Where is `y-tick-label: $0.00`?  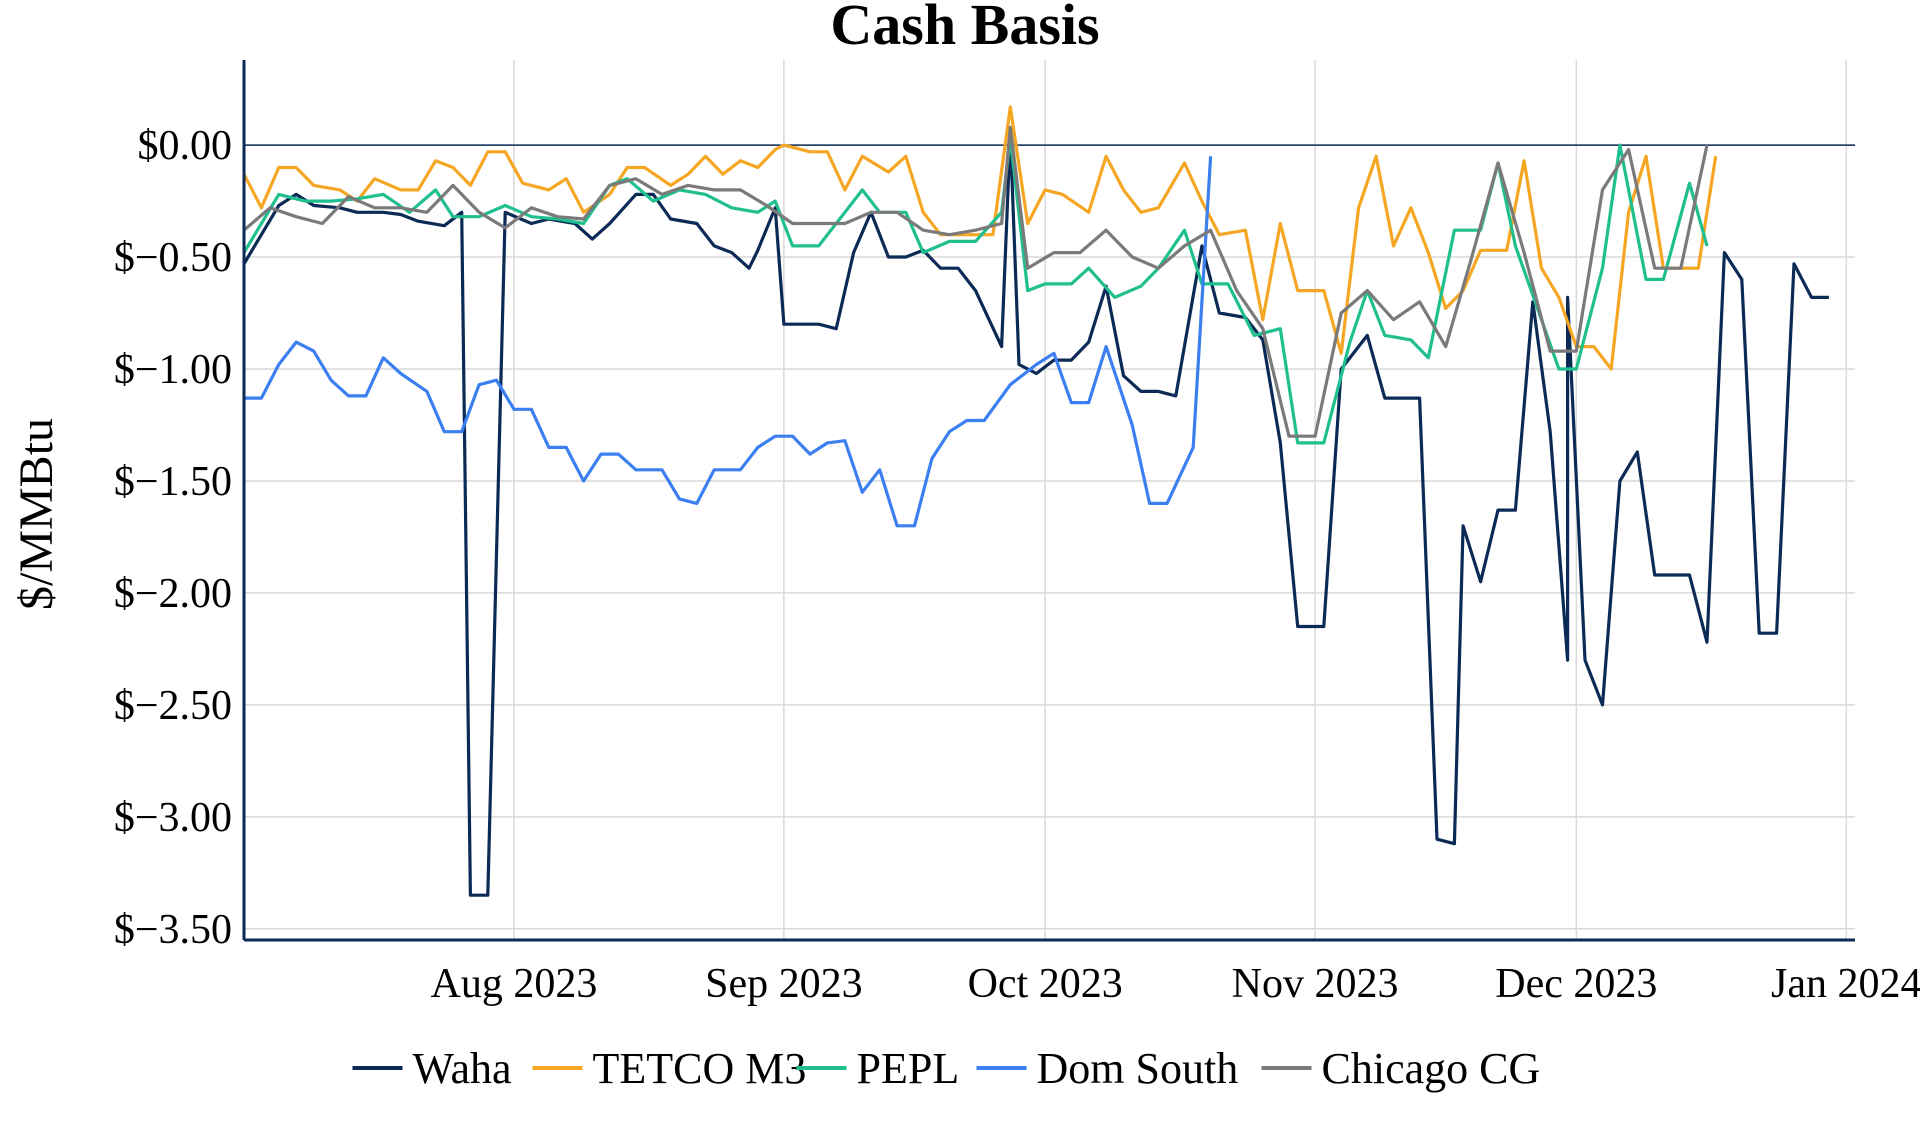
y-tick-label: $0.00 is located at coordinates (185, 146).